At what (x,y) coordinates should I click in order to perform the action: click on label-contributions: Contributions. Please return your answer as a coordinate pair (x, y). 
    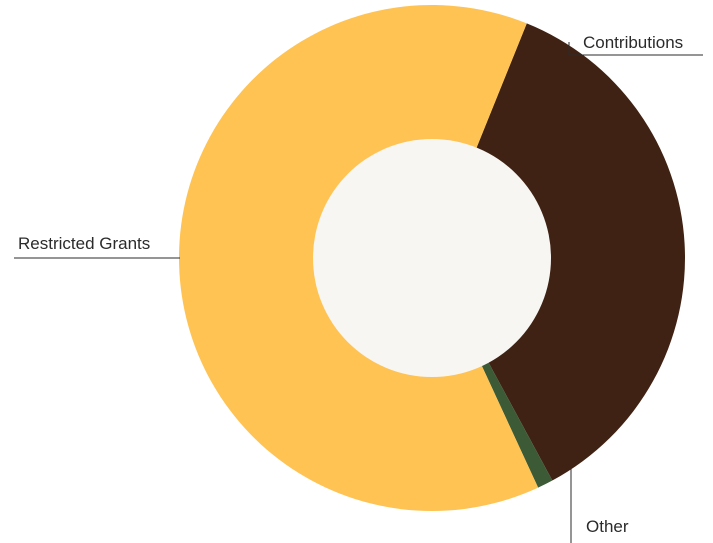
    Looking at the image, I should click on (633, 42).